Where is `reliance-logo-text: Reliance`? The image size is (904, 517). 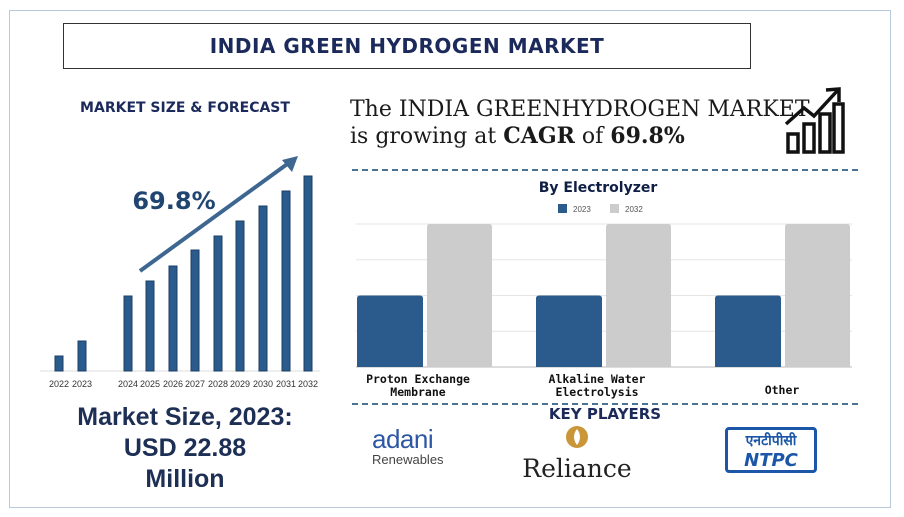
reliance-logo-text: Reliance is located at coordinates (577, 468).